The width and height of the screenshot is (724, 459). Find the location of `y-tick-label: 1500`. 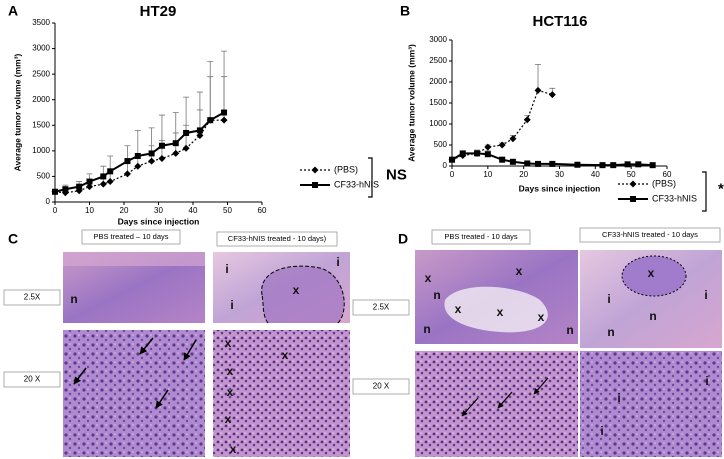

y-tick-label: 1500 is located at coordinates (41, 124).